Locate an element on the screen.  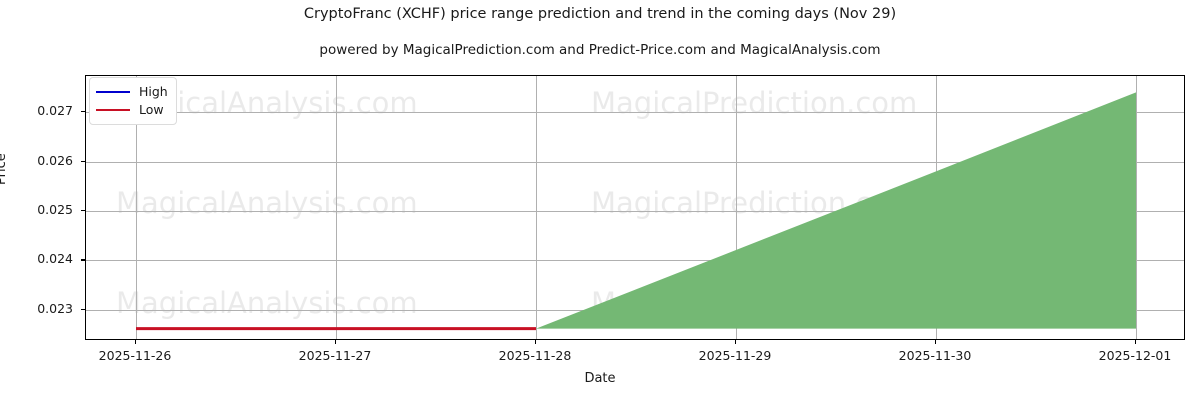
x-axis-label: Date is located at coordinates (600, 378).